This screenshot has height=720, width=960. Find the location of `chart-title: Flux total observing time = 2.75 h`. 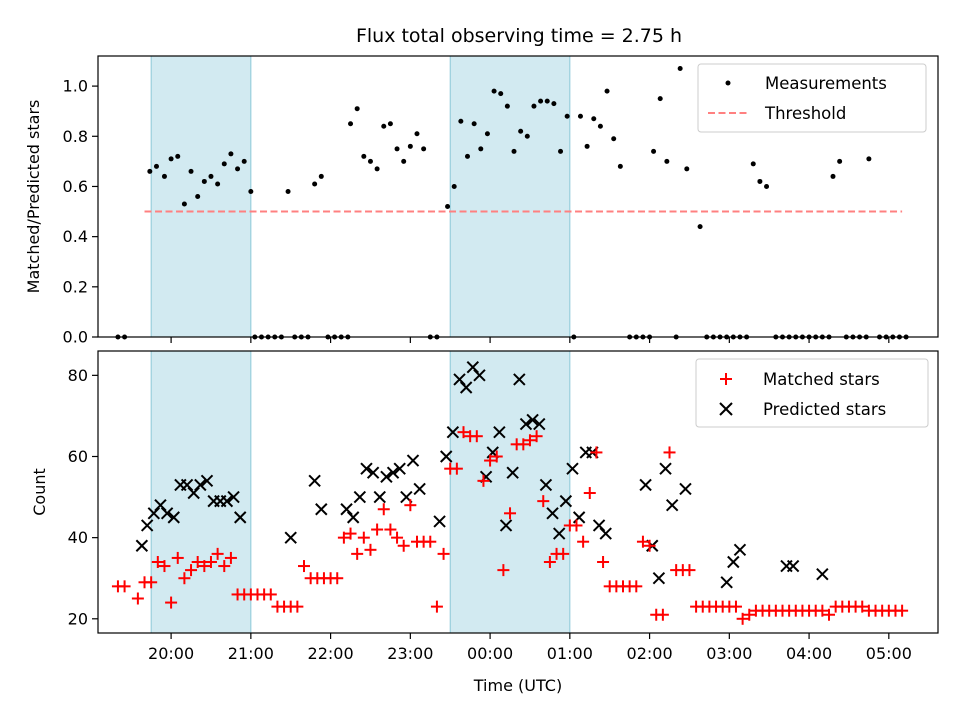

chart-title: Flux total observing time = 2.75 h is located at coordinates (519, 36).